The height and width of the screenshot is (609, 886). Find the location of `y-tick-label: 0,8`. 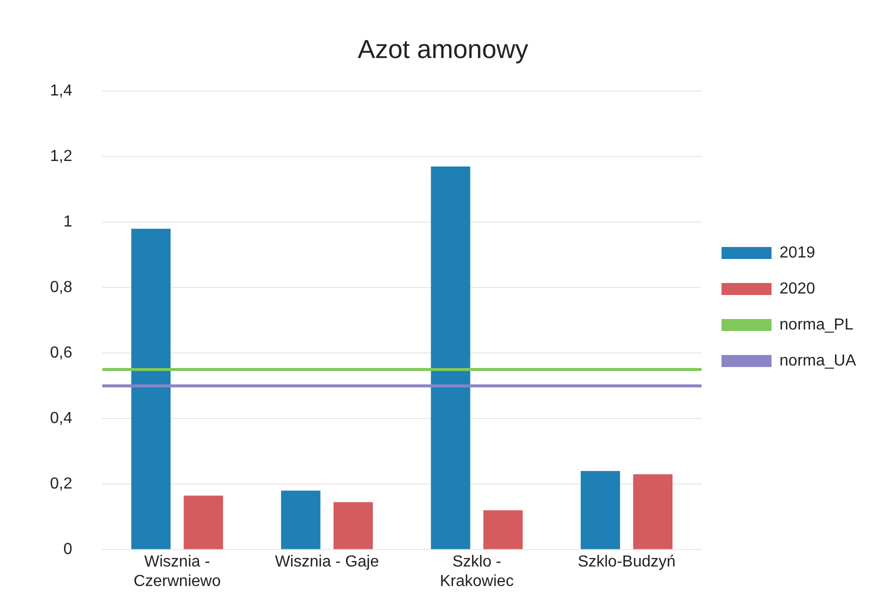

y-tick-label: 0,8 is located at coordinates (61, 287).